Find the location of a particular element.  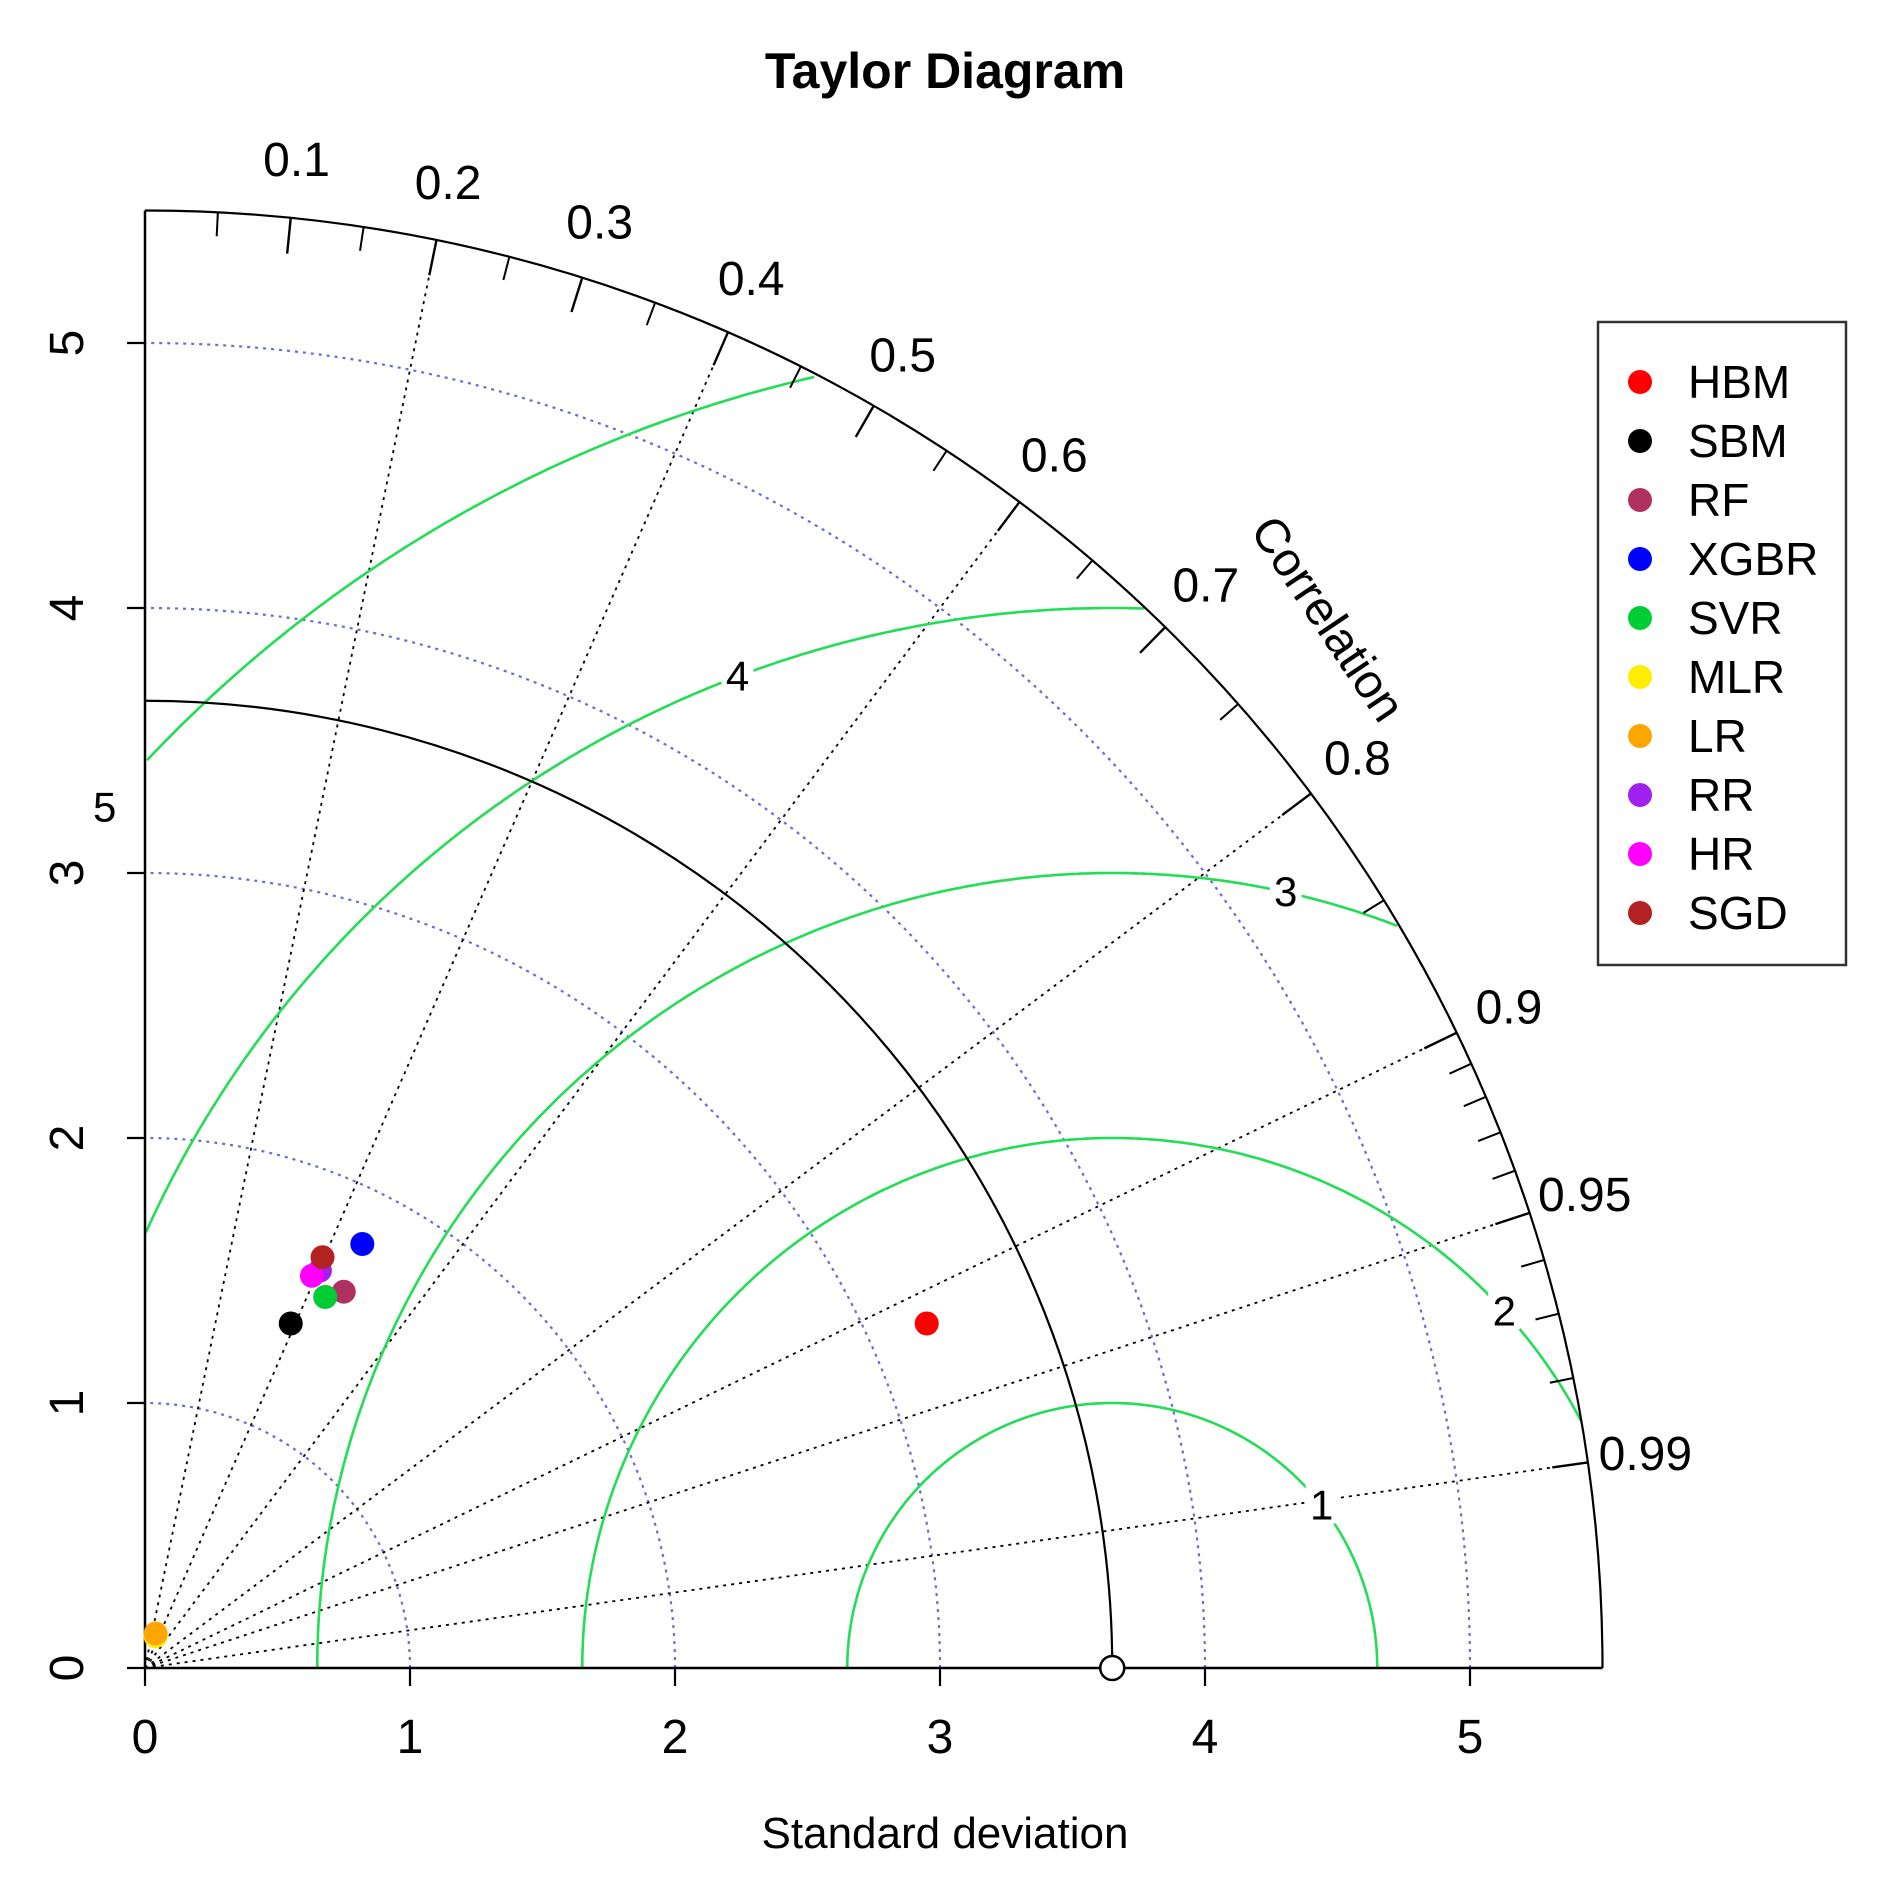

legend-label-hbm: HBM is located at coordinates (1739, 382).